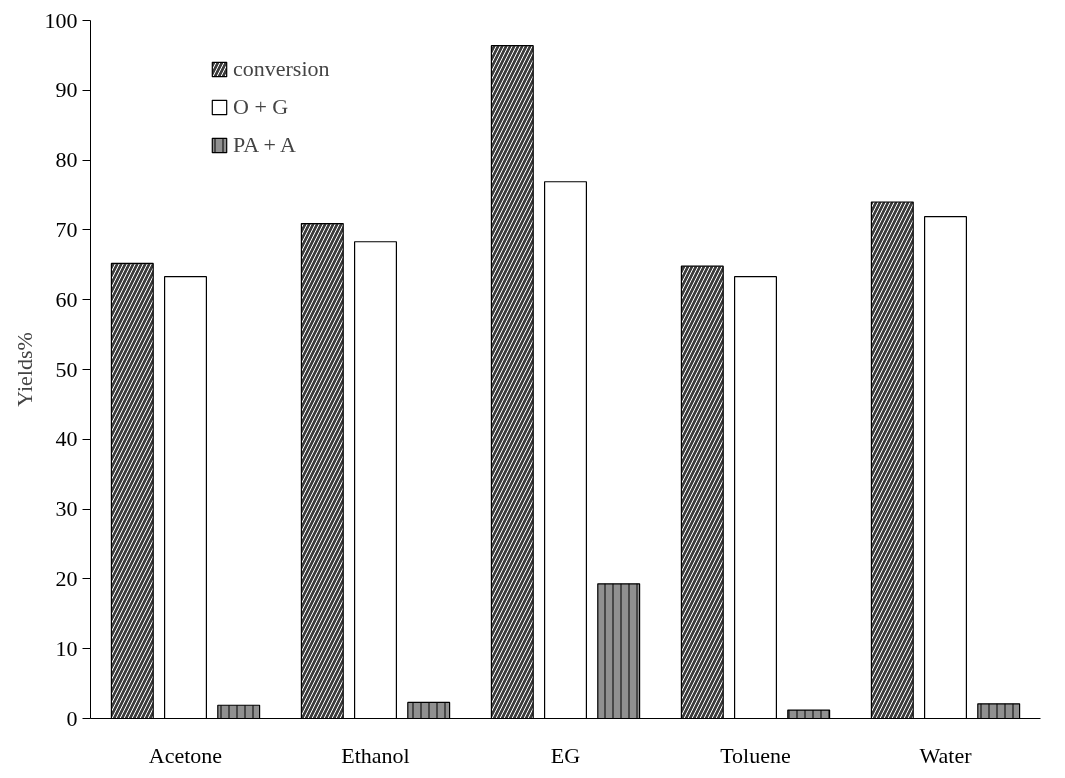 The width and height of the screenshot is (1065, 778). I want to click on y-tick-label: 20, so click(66, 578).